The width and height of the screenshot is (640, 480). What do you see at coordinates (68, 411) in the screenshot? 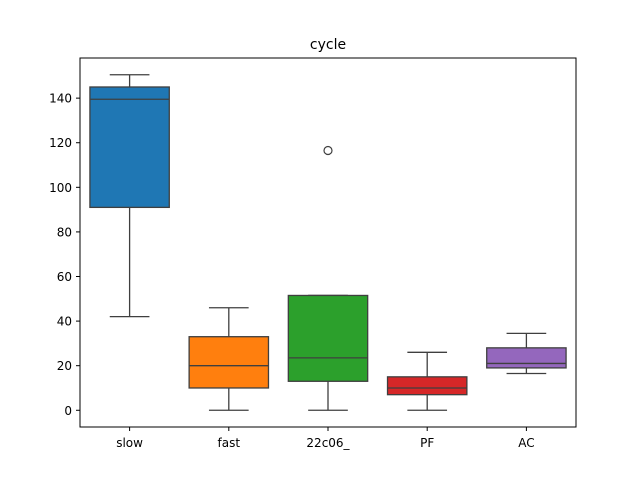
I see `y-tick-label: 0` at bounding box center [68, 411].